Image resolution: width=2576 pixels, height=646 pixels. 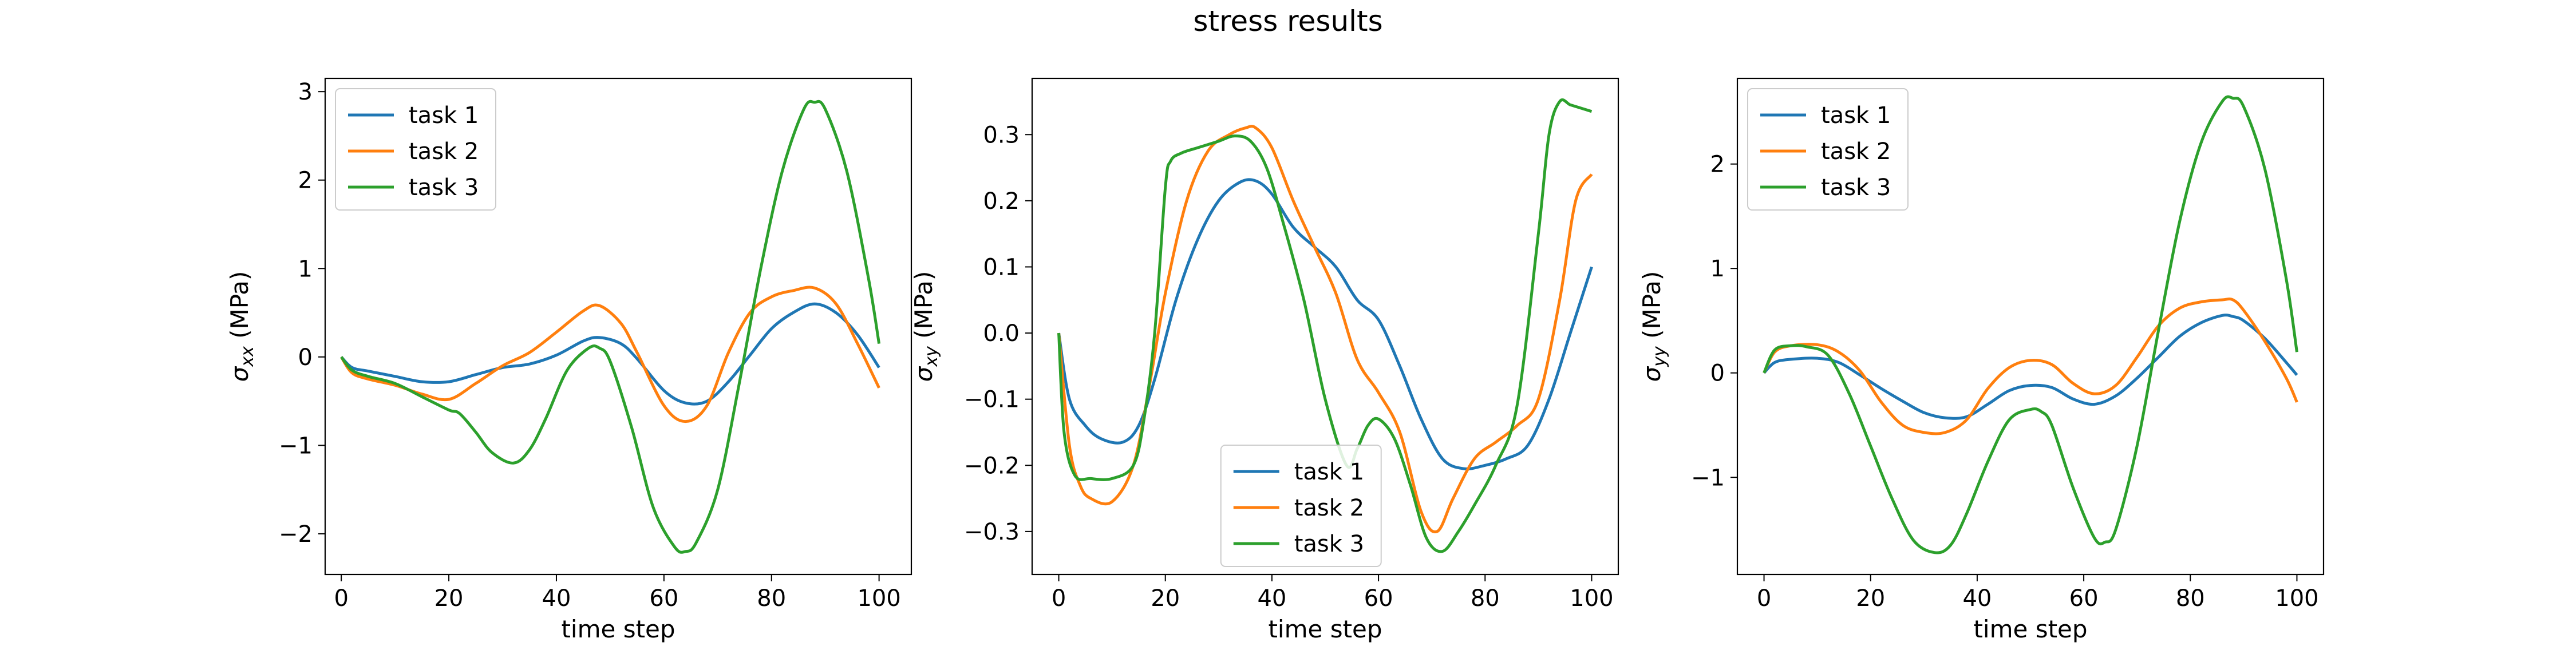 What do you see at coordinates (992, 400) in the screenshot?
I see `y-tick-label: −0.1` at bounding box center [992, 400].